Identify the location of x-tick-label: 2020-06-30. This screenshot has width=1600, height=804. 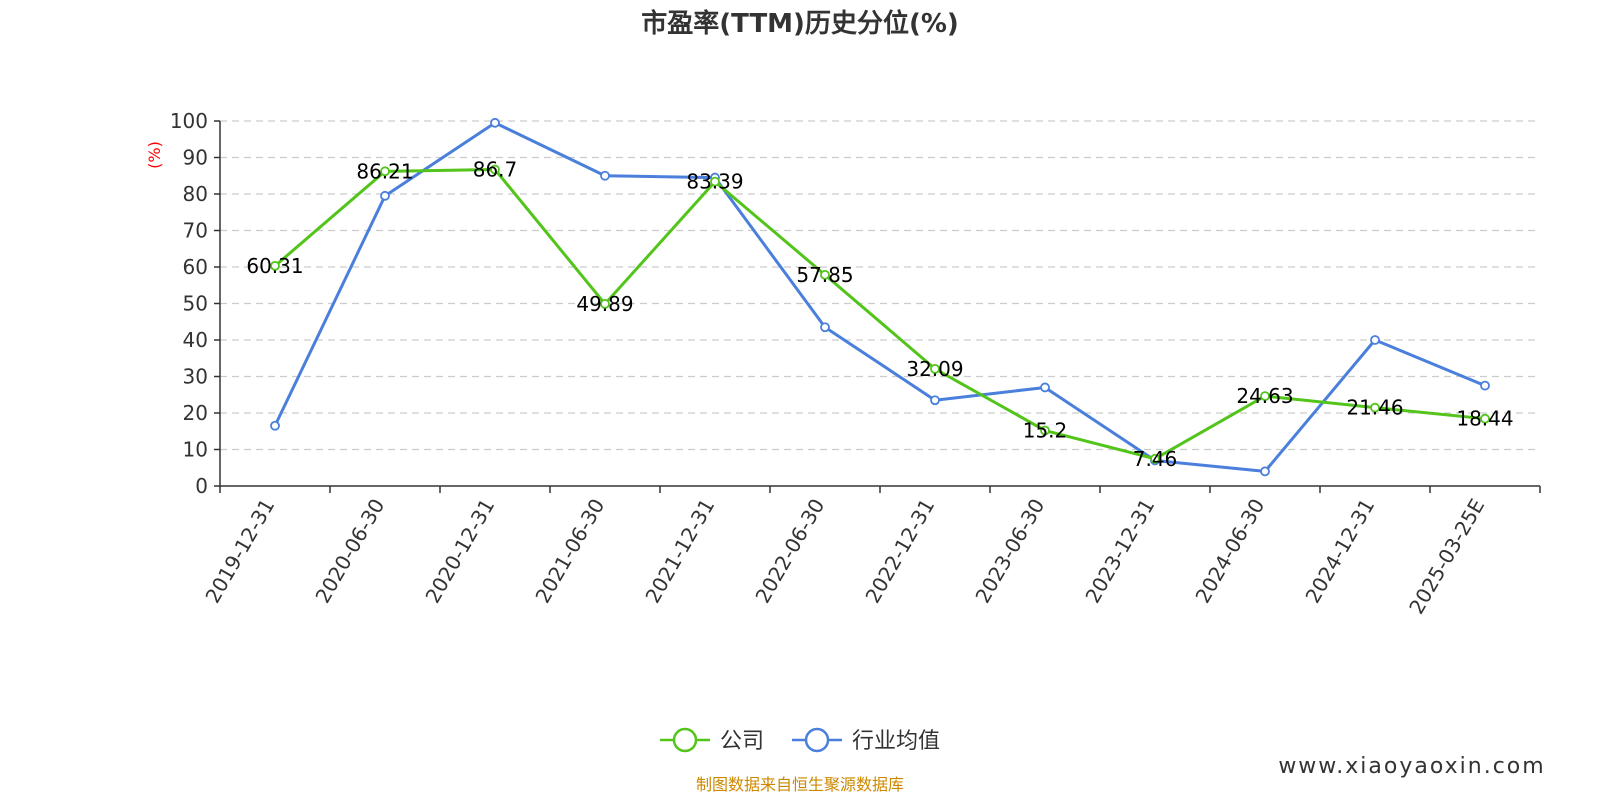
(349, 551).